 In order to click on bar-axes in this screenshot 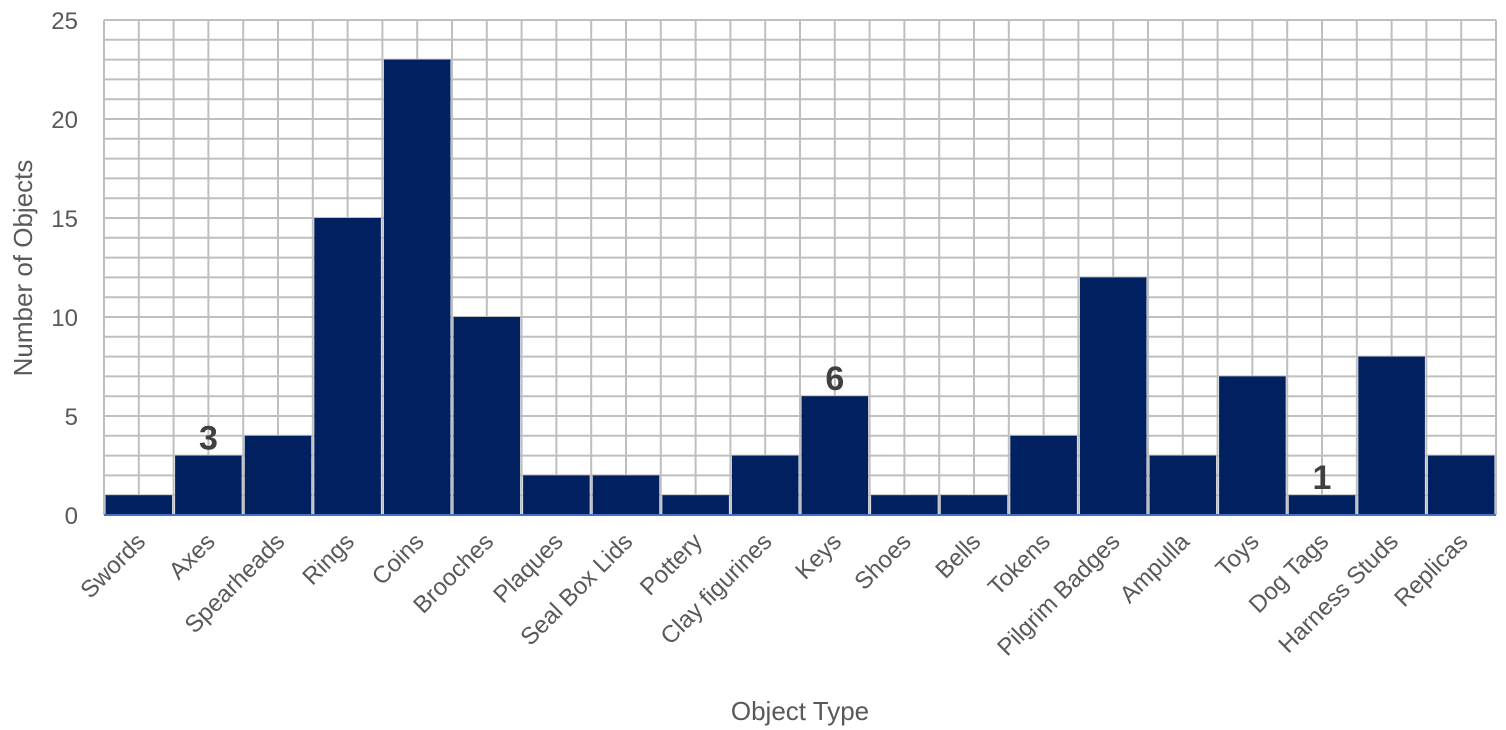, I will do `click(208, 485)`.